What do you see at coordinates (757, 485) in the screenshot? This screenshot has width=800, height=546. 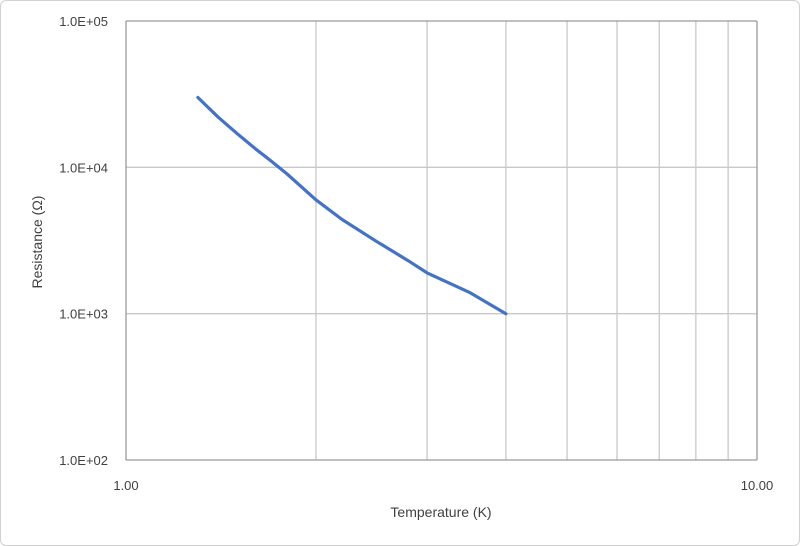 I see `x-tick-label: 10.00` at bounding box center [757, 485].